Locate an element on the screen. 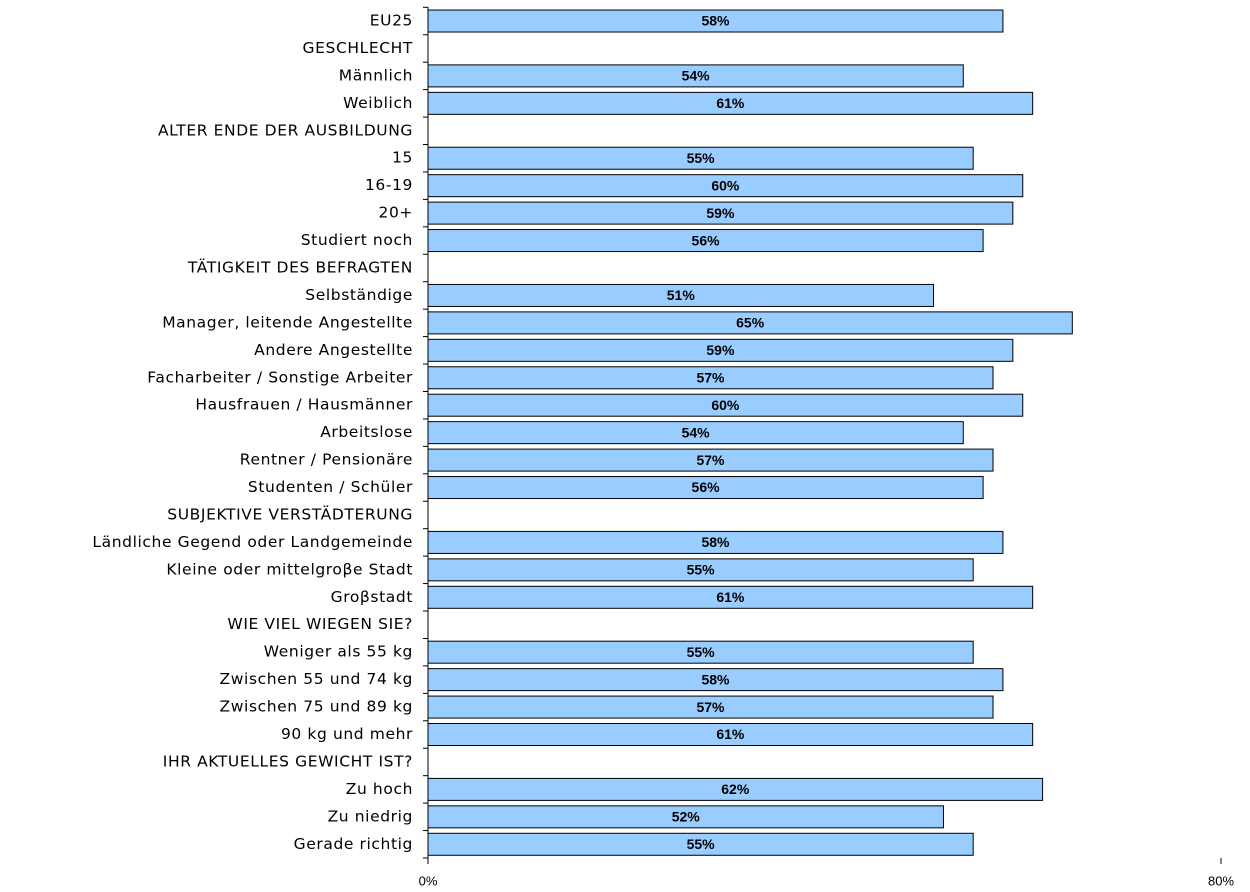 The image size is (1250, 892). y-tick-label: IHR AKTUELLES GEWICHT IST? is located at coordinates (288, 761).